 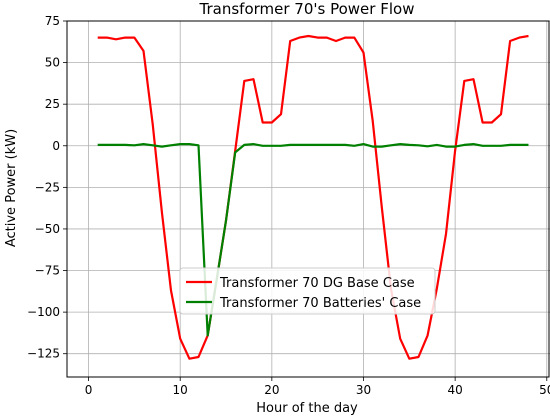 What do you see at coordinates (52, 104) in the screenshot?
I see `y-tick-label: 25` at bounding box center [52, 104].